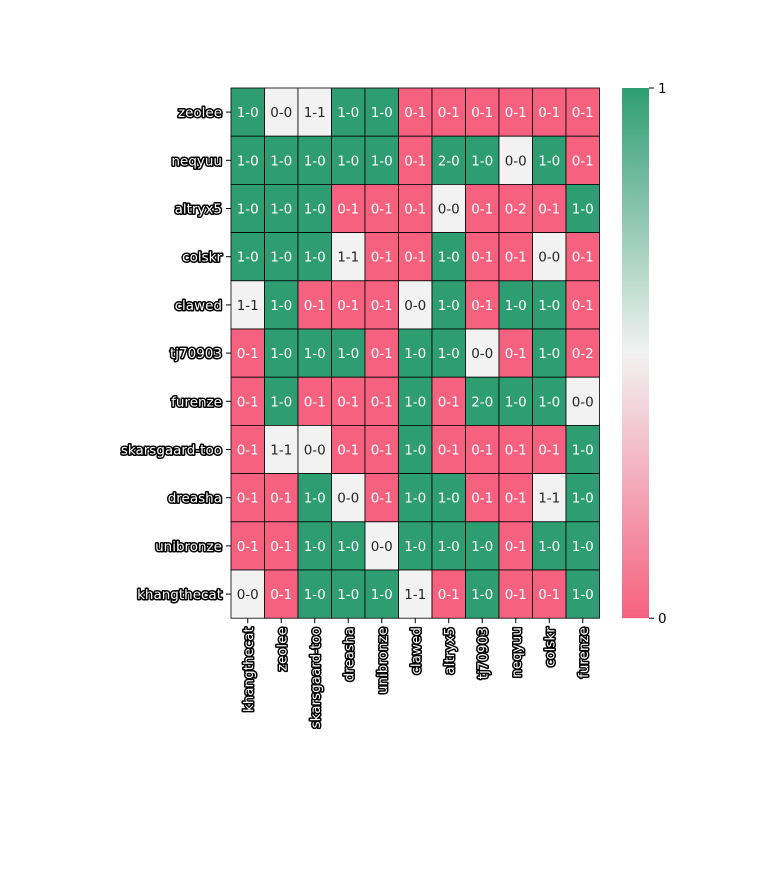  Describe the element at coordinates (517, 652) in the screenshot. I see `column-label: neqyuu` at that location.